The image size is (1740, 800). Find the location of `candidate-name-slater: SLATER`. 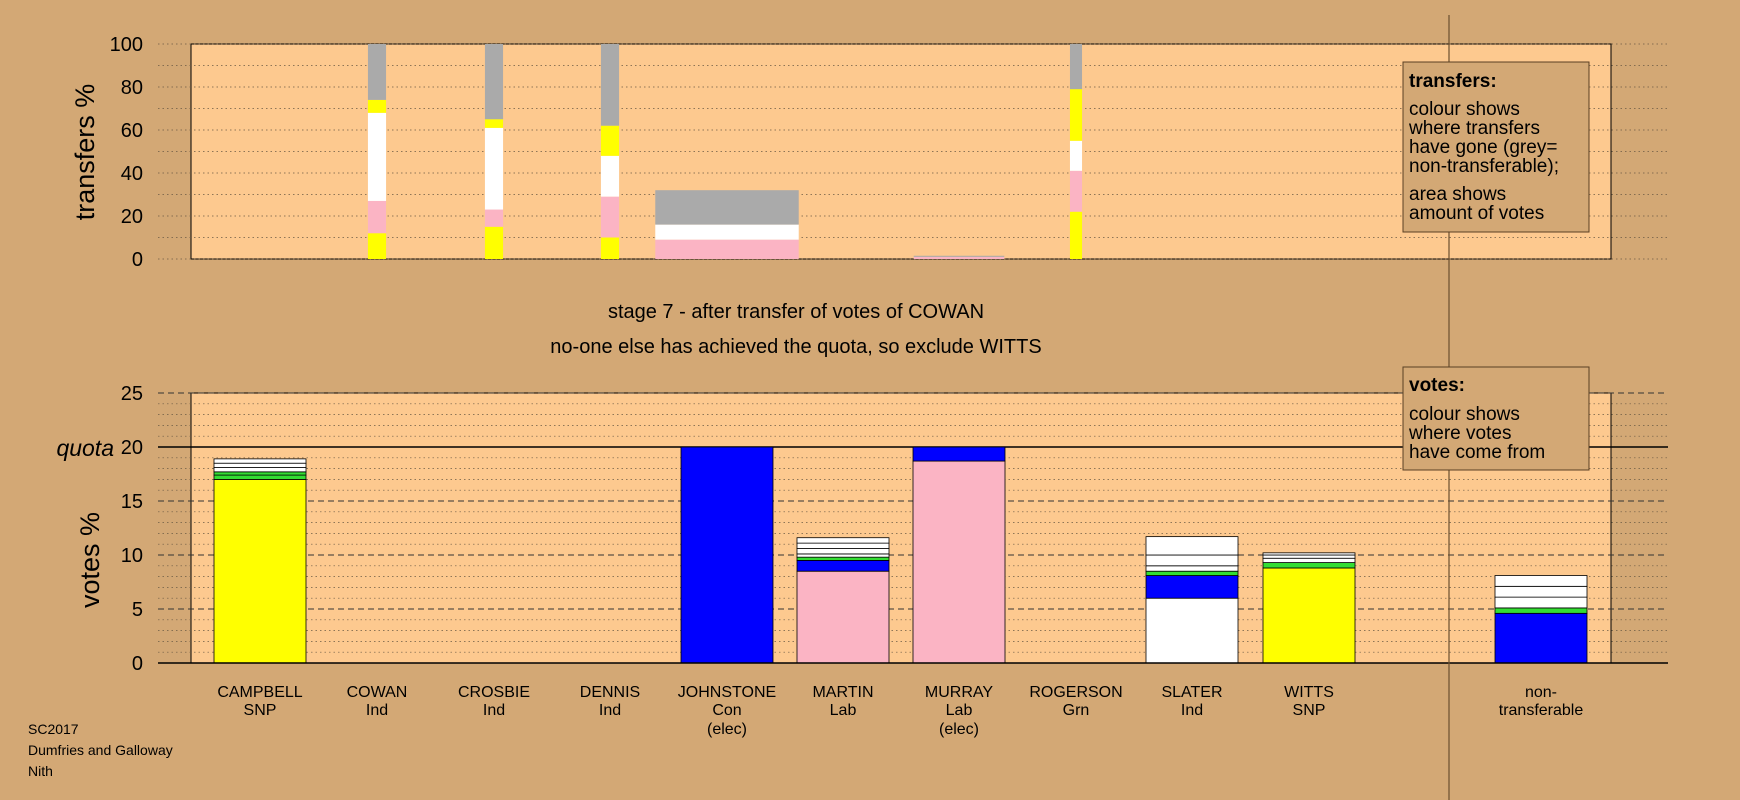

candidate-name-slater: SLATER is located at coordinates (1191, 692).